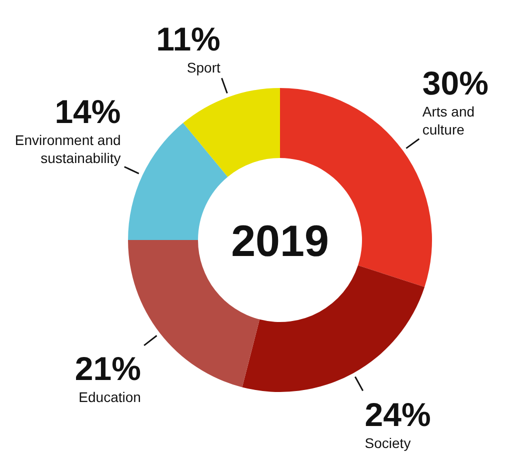  I want to click on data-label: 24%, so click(397, 415).